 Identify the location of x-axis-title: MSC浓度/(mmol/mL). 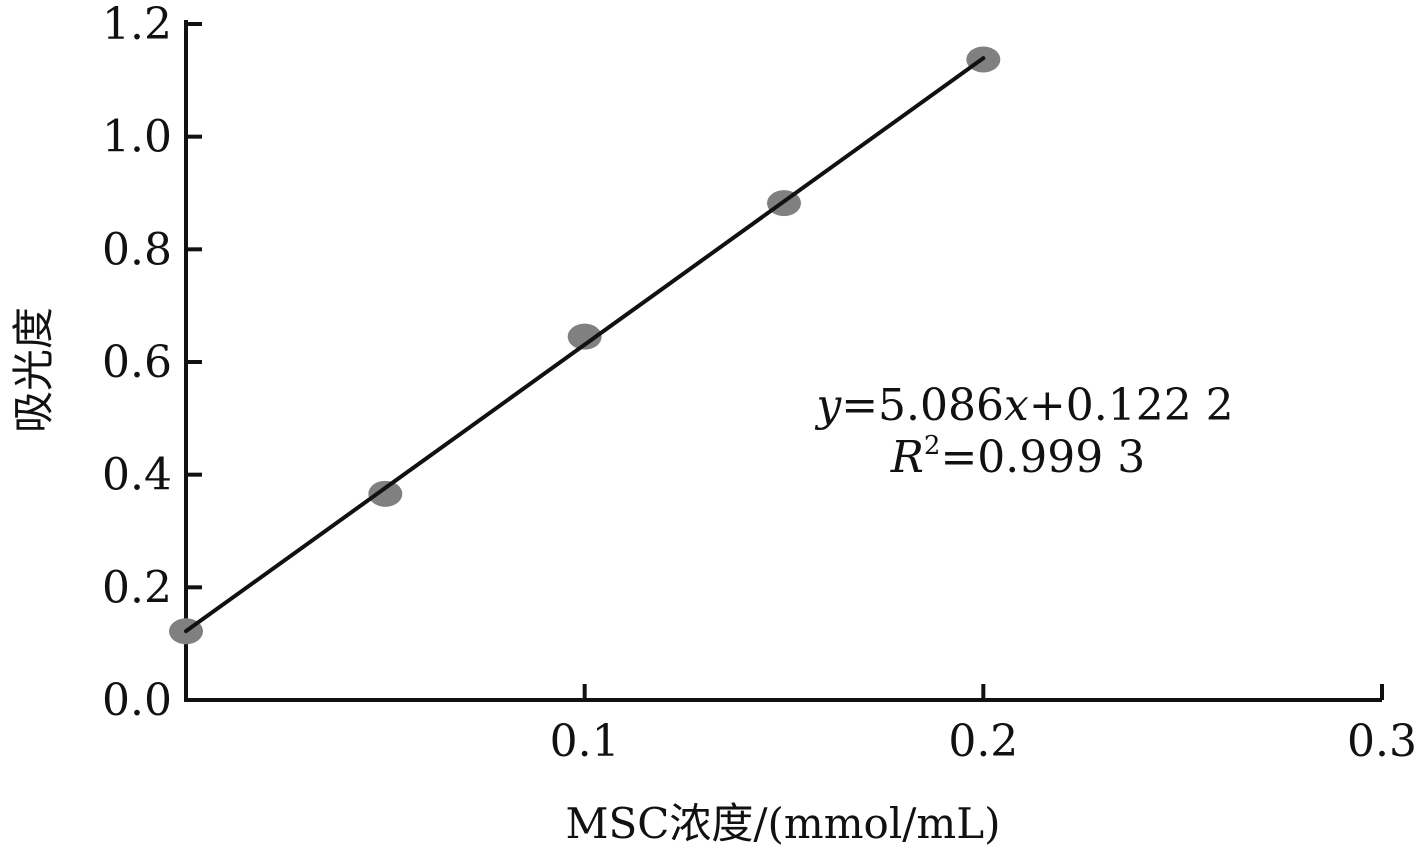
(782, 823).